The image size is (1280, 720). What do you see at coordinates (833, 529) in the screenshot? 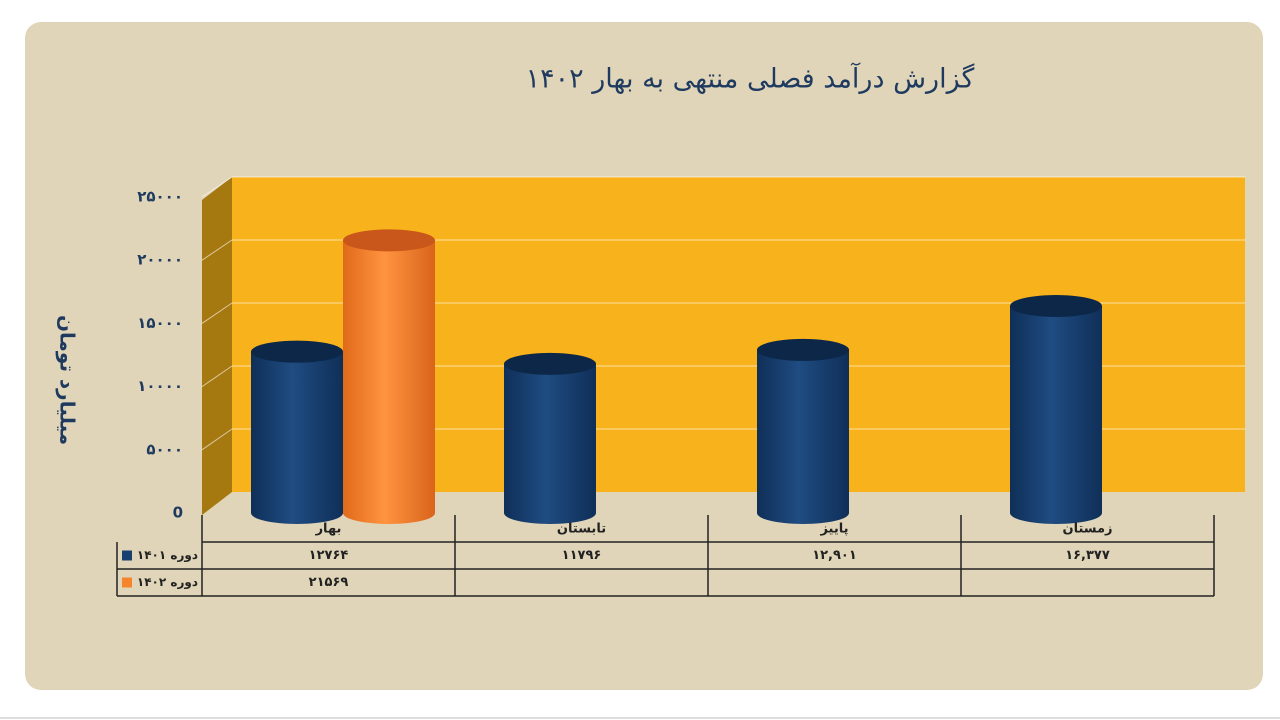
I see `x-tick-label: پاییز` at bounding box center [833, 529].